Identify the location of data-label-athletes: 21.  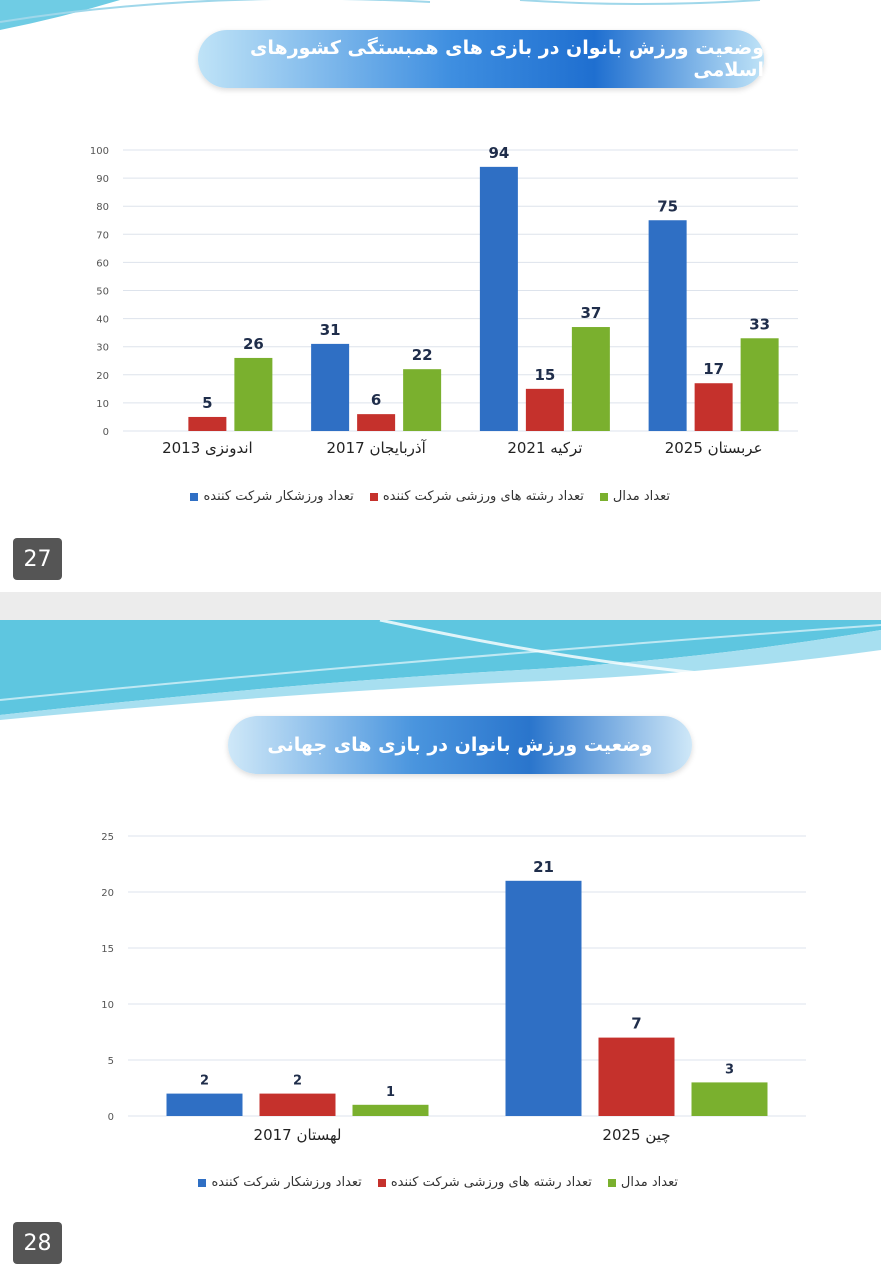
(543, 867).